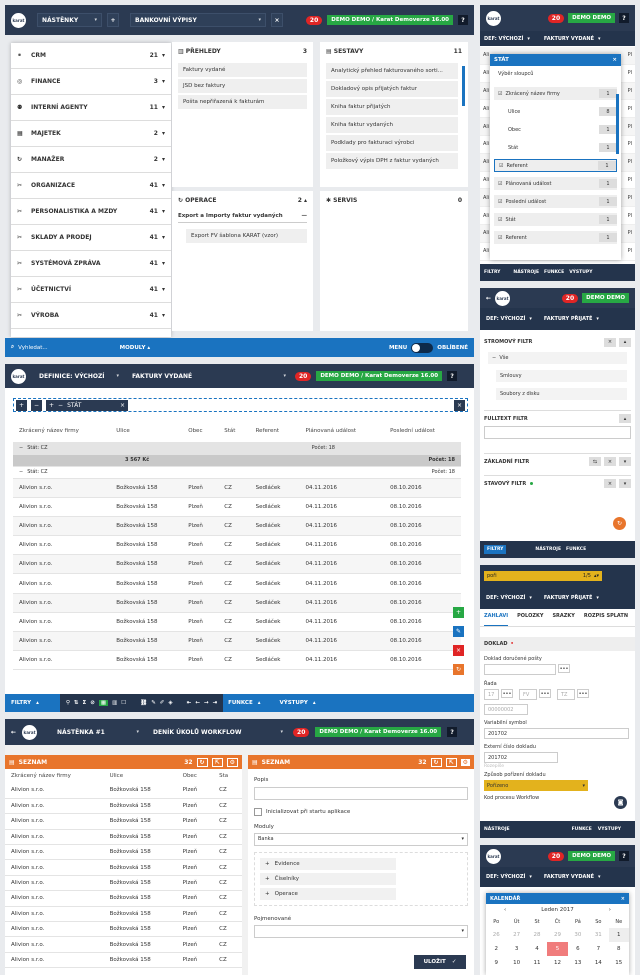 The image size is (640, 975). What do you see at coordinates (18, 376) in the screenshot?
I see `karat-logo: karat` at bounding box center [18, 376].